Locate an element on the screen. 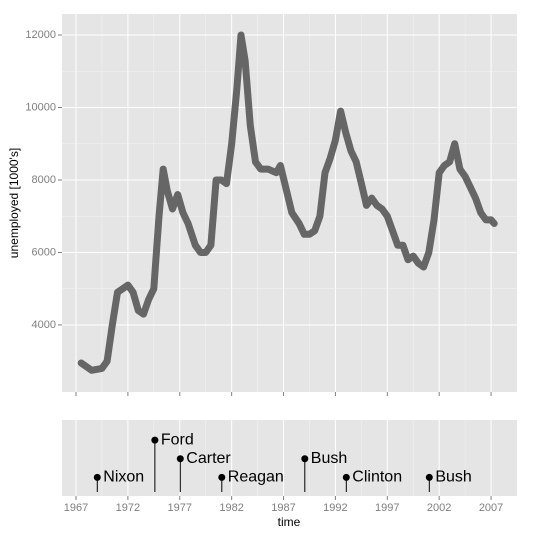 This screenshot has height=540, width=540. y-tick-label: 4000 is located at coordinates (44, 325).